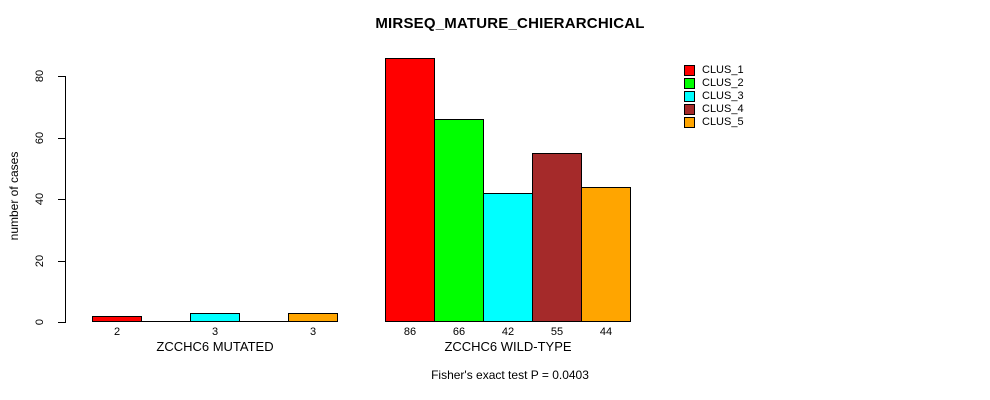  Describe the element at coordinates (40, 76) in the screenshot. I see `y-tick-label: 80` at that location.